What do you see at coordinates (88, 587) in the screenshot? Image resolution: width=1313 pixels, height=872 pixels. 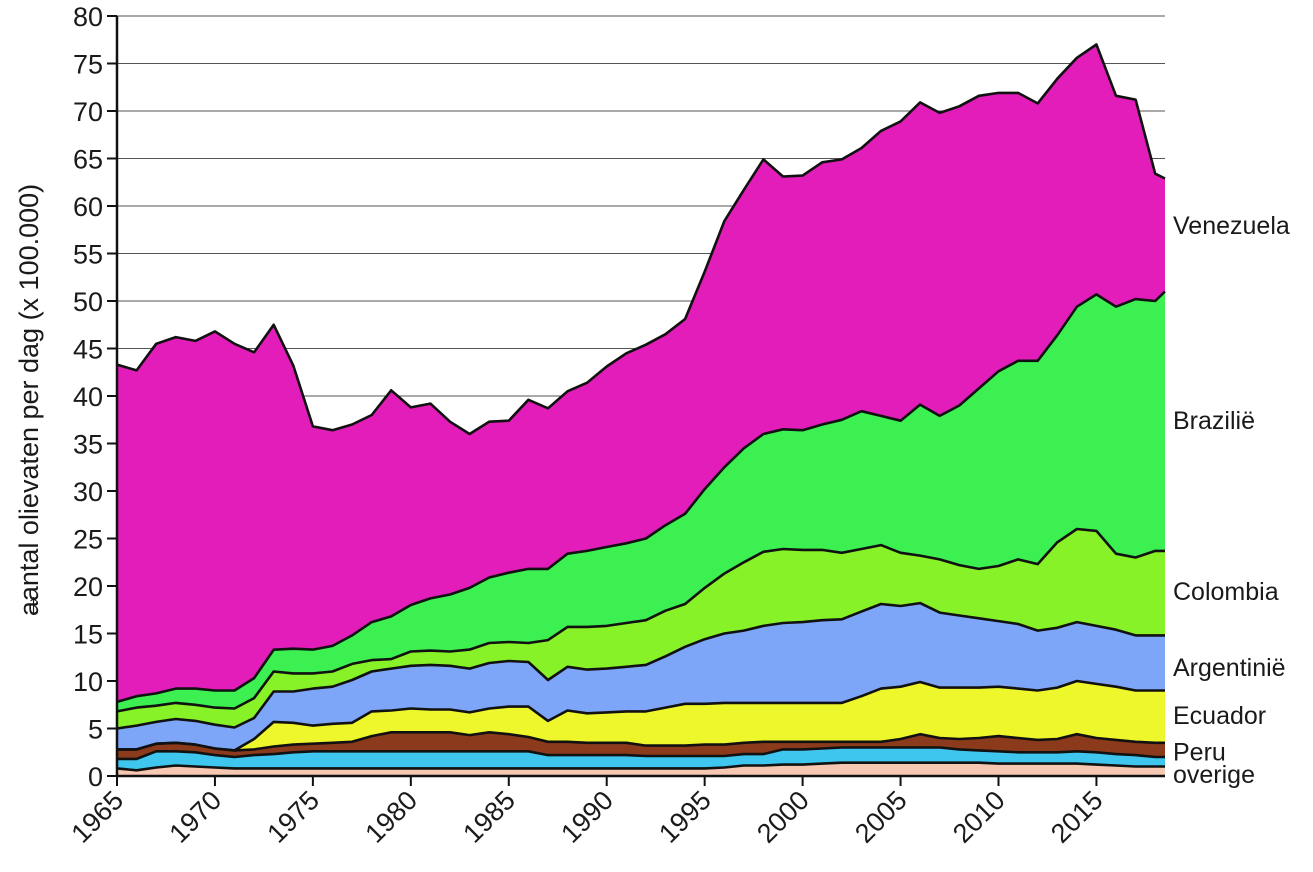 I see `y-tick-label-20: 20` at bounding box center [88, 587].